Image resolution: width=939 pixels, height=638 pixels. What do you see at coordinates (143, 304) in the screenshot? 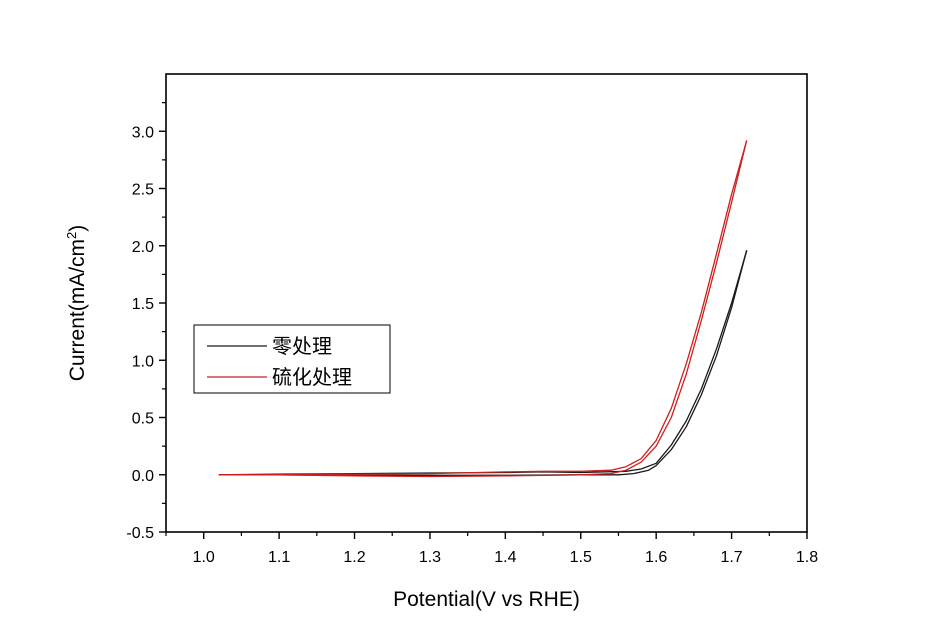
I see `y-tick-label: 1.5` at bounding box center [143, 304].